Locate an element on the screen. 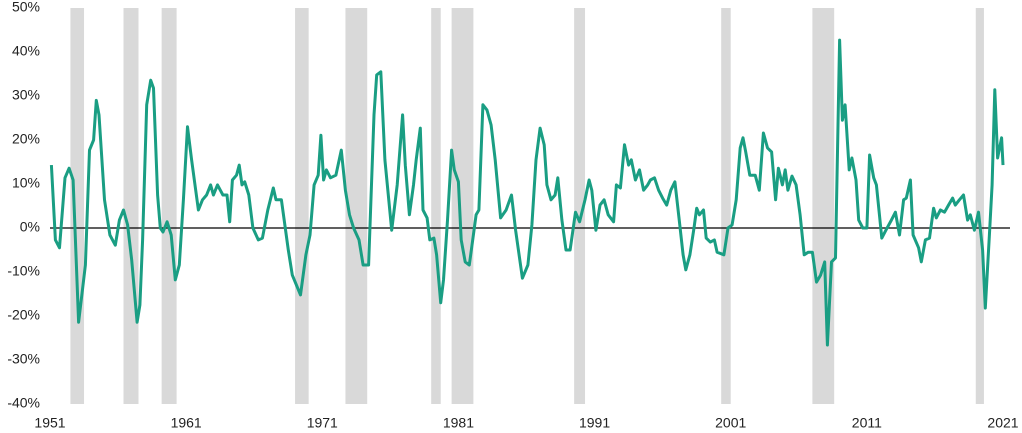  x-tick-label: 1981 is located at coordinates (458, 423).